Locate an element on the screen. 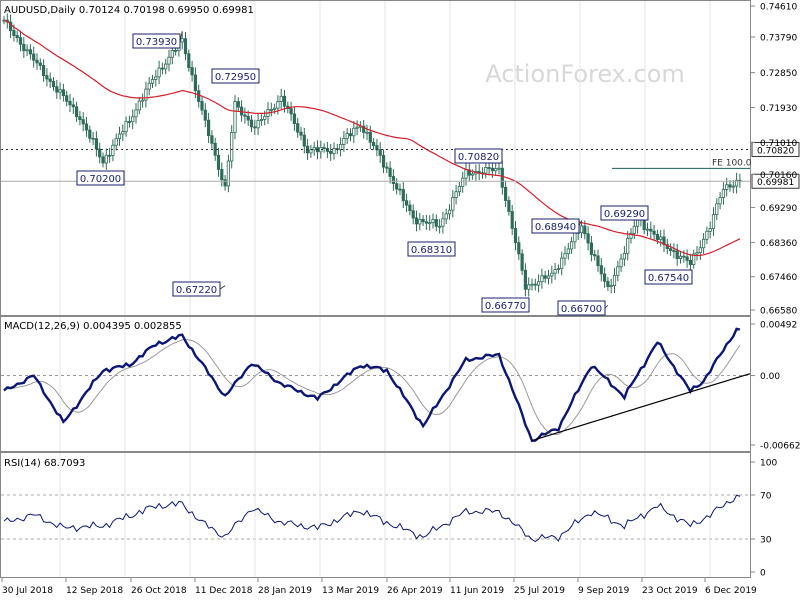 This screenshot has height=600, width=800. x-tick-label: 28 Jan 2019 is located at coordinates (285, 591).